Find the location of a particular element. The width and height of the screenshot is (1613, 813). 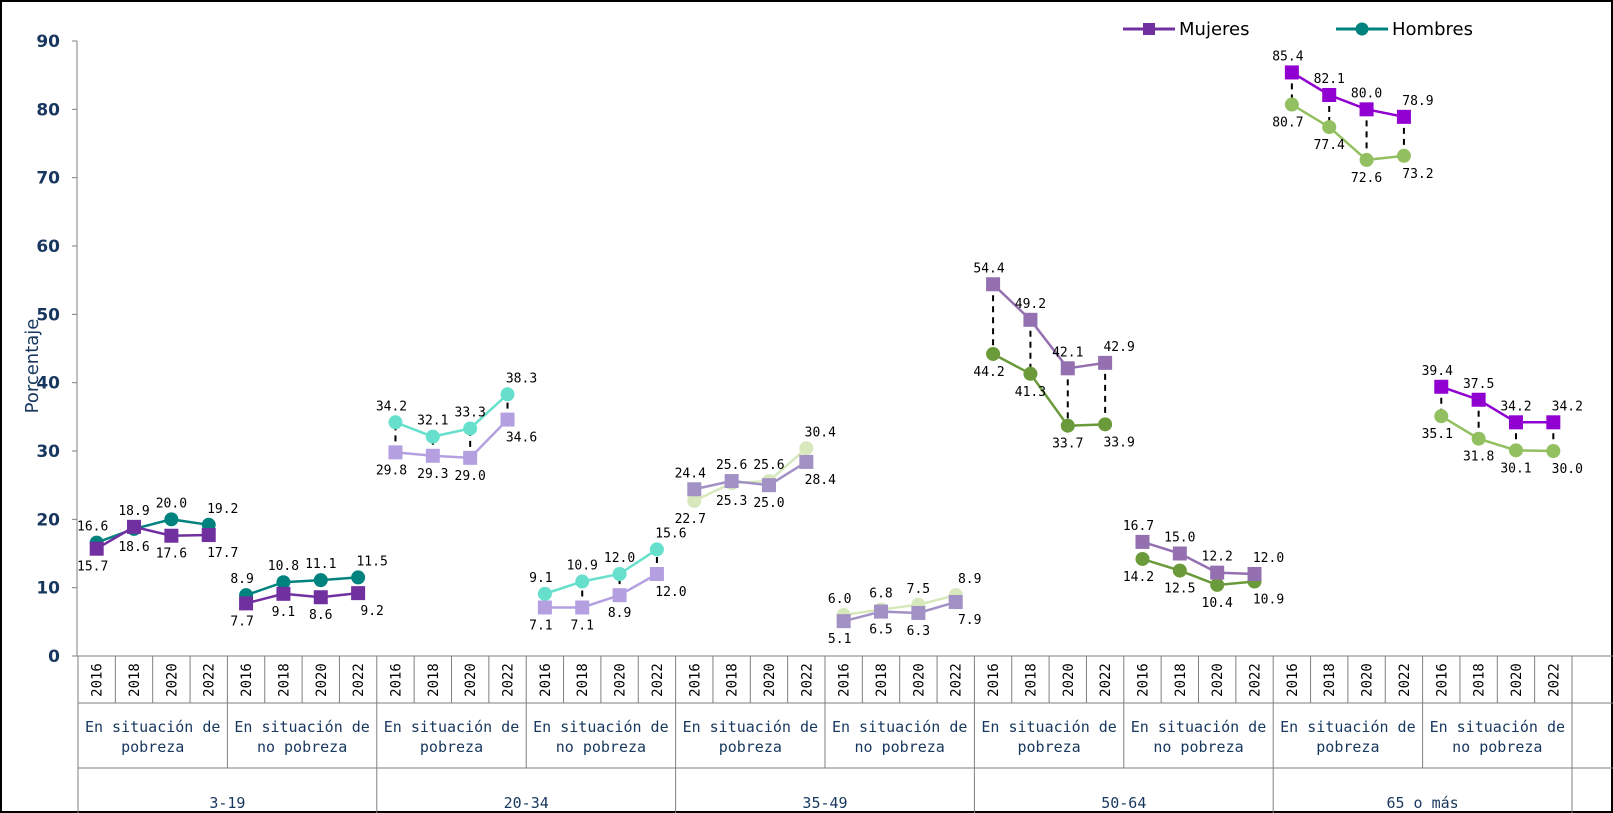

legend-marker-hombres is located at coordinates (1362, 29).